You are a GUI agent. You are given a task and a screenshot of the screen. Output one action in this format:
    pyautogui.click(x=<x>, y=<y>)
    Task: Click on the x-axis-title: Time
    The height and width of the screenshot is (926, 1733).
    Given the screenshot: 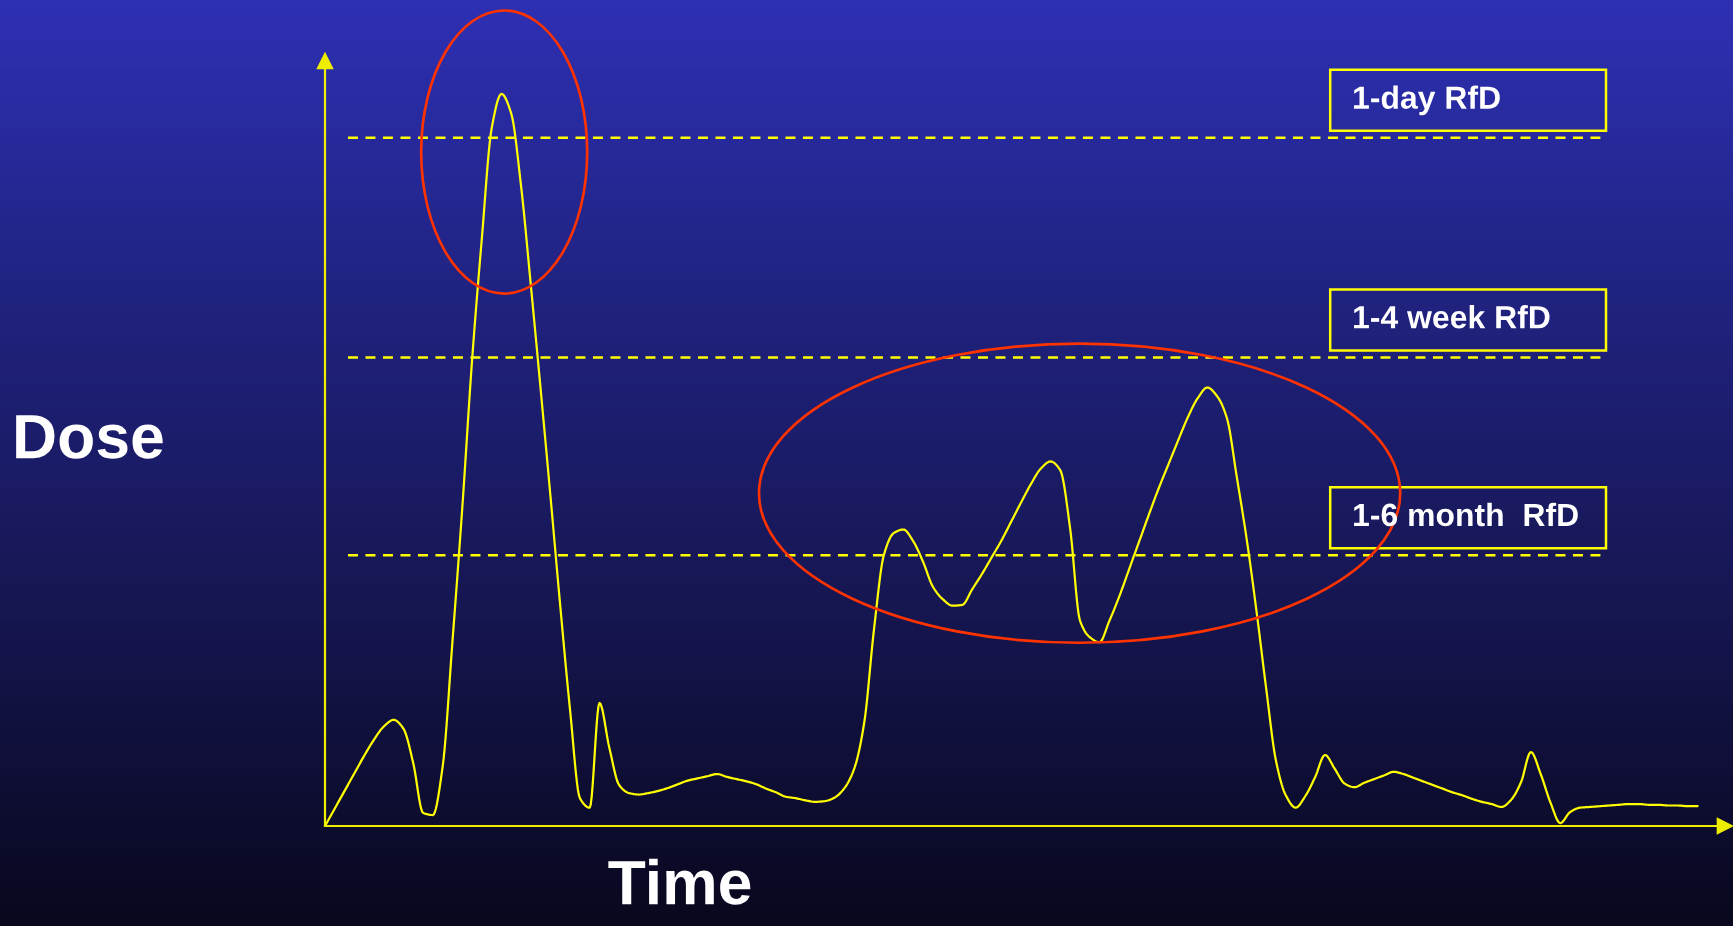 What is the action you would take?
    pyautogui.click(x=679, y=881)
    